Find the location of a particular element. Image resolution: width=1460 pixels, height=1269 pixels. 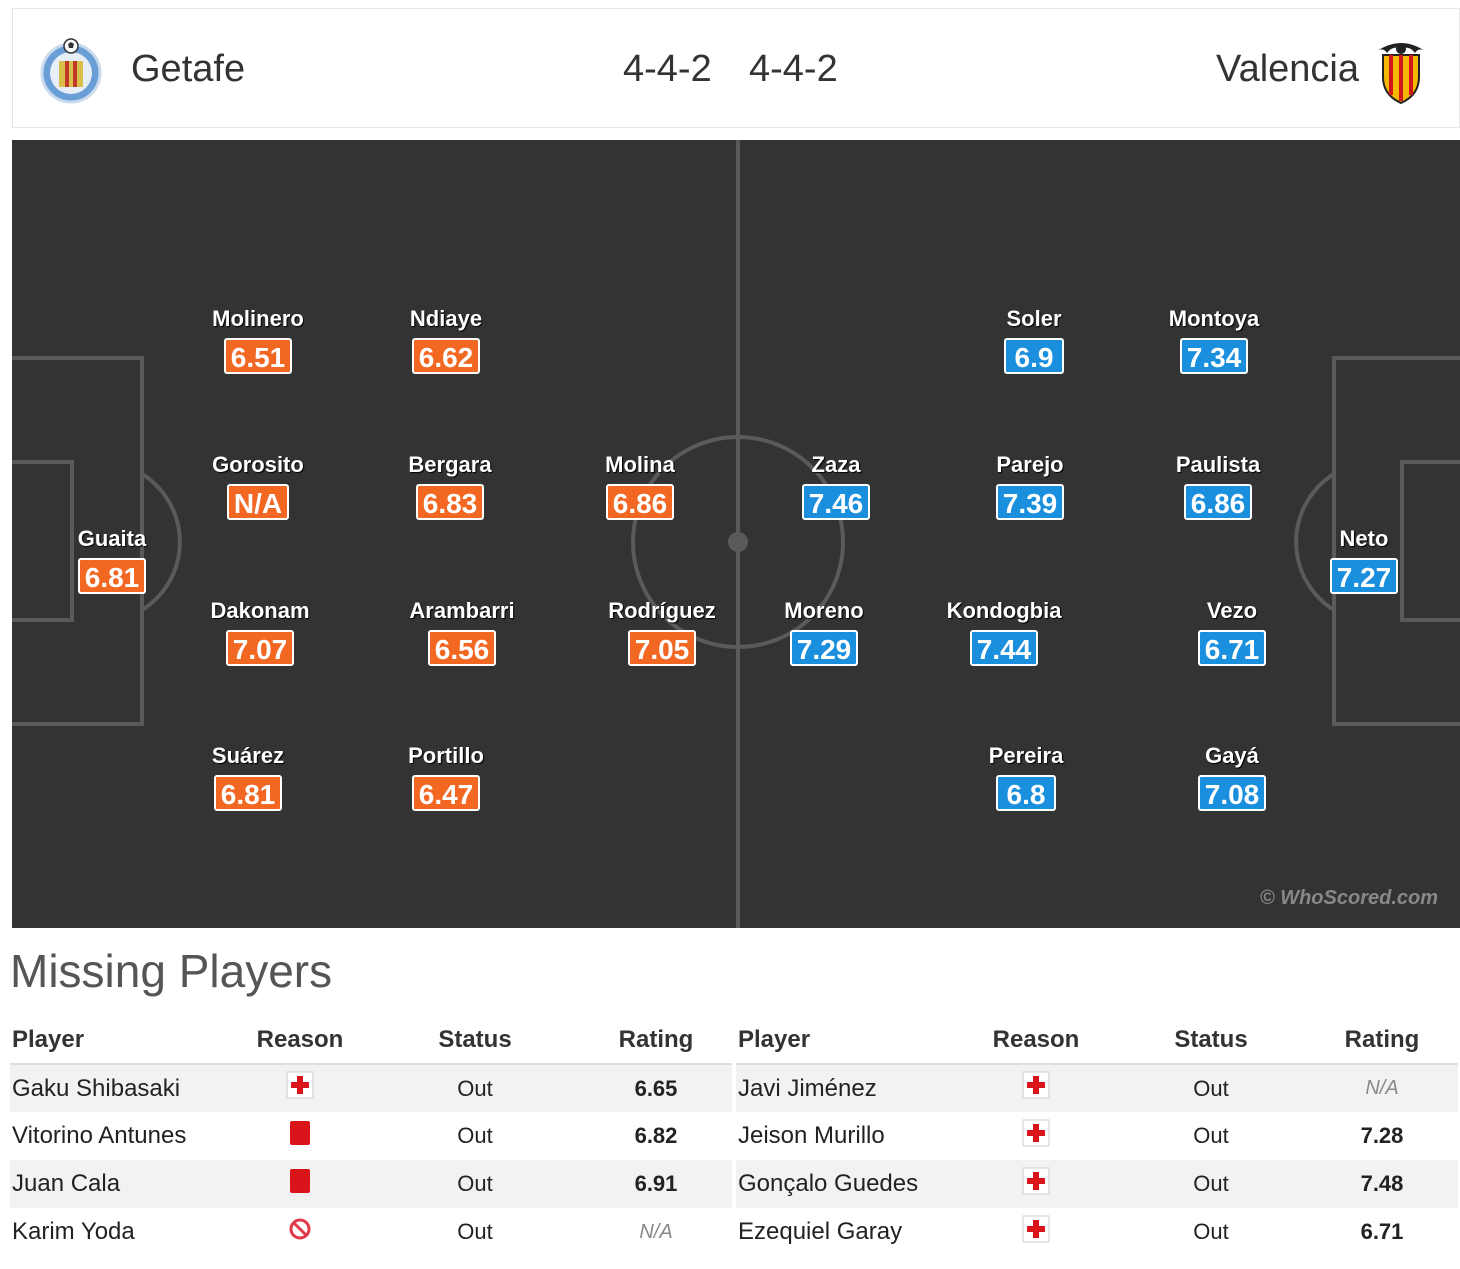

suspension-icon is located at coordinates (300, 1232).